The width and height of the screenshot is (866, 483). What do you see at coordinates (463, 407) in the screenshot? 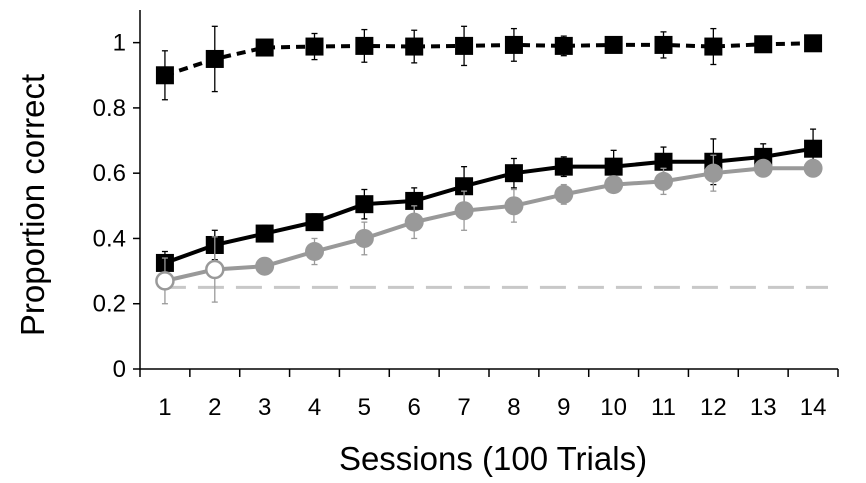
I see `x-tick-label: 7` at bounding box center [463, 407].